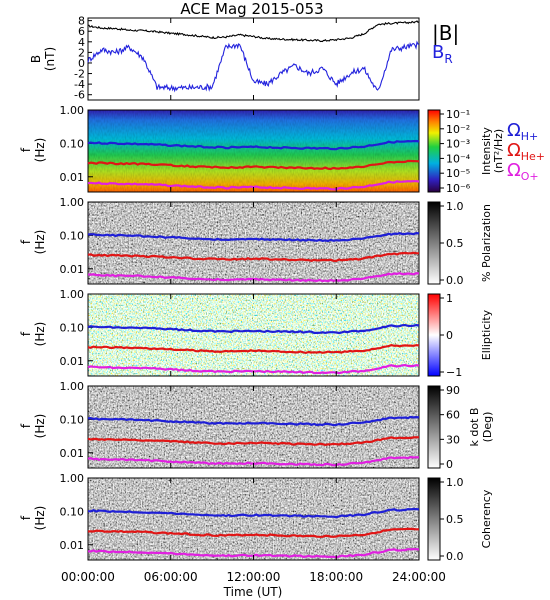  What do you see at coordinates (253, 592) in the screenshot?
I see `x-axis-label: Time (UT)` at bounding box center [253, 592].